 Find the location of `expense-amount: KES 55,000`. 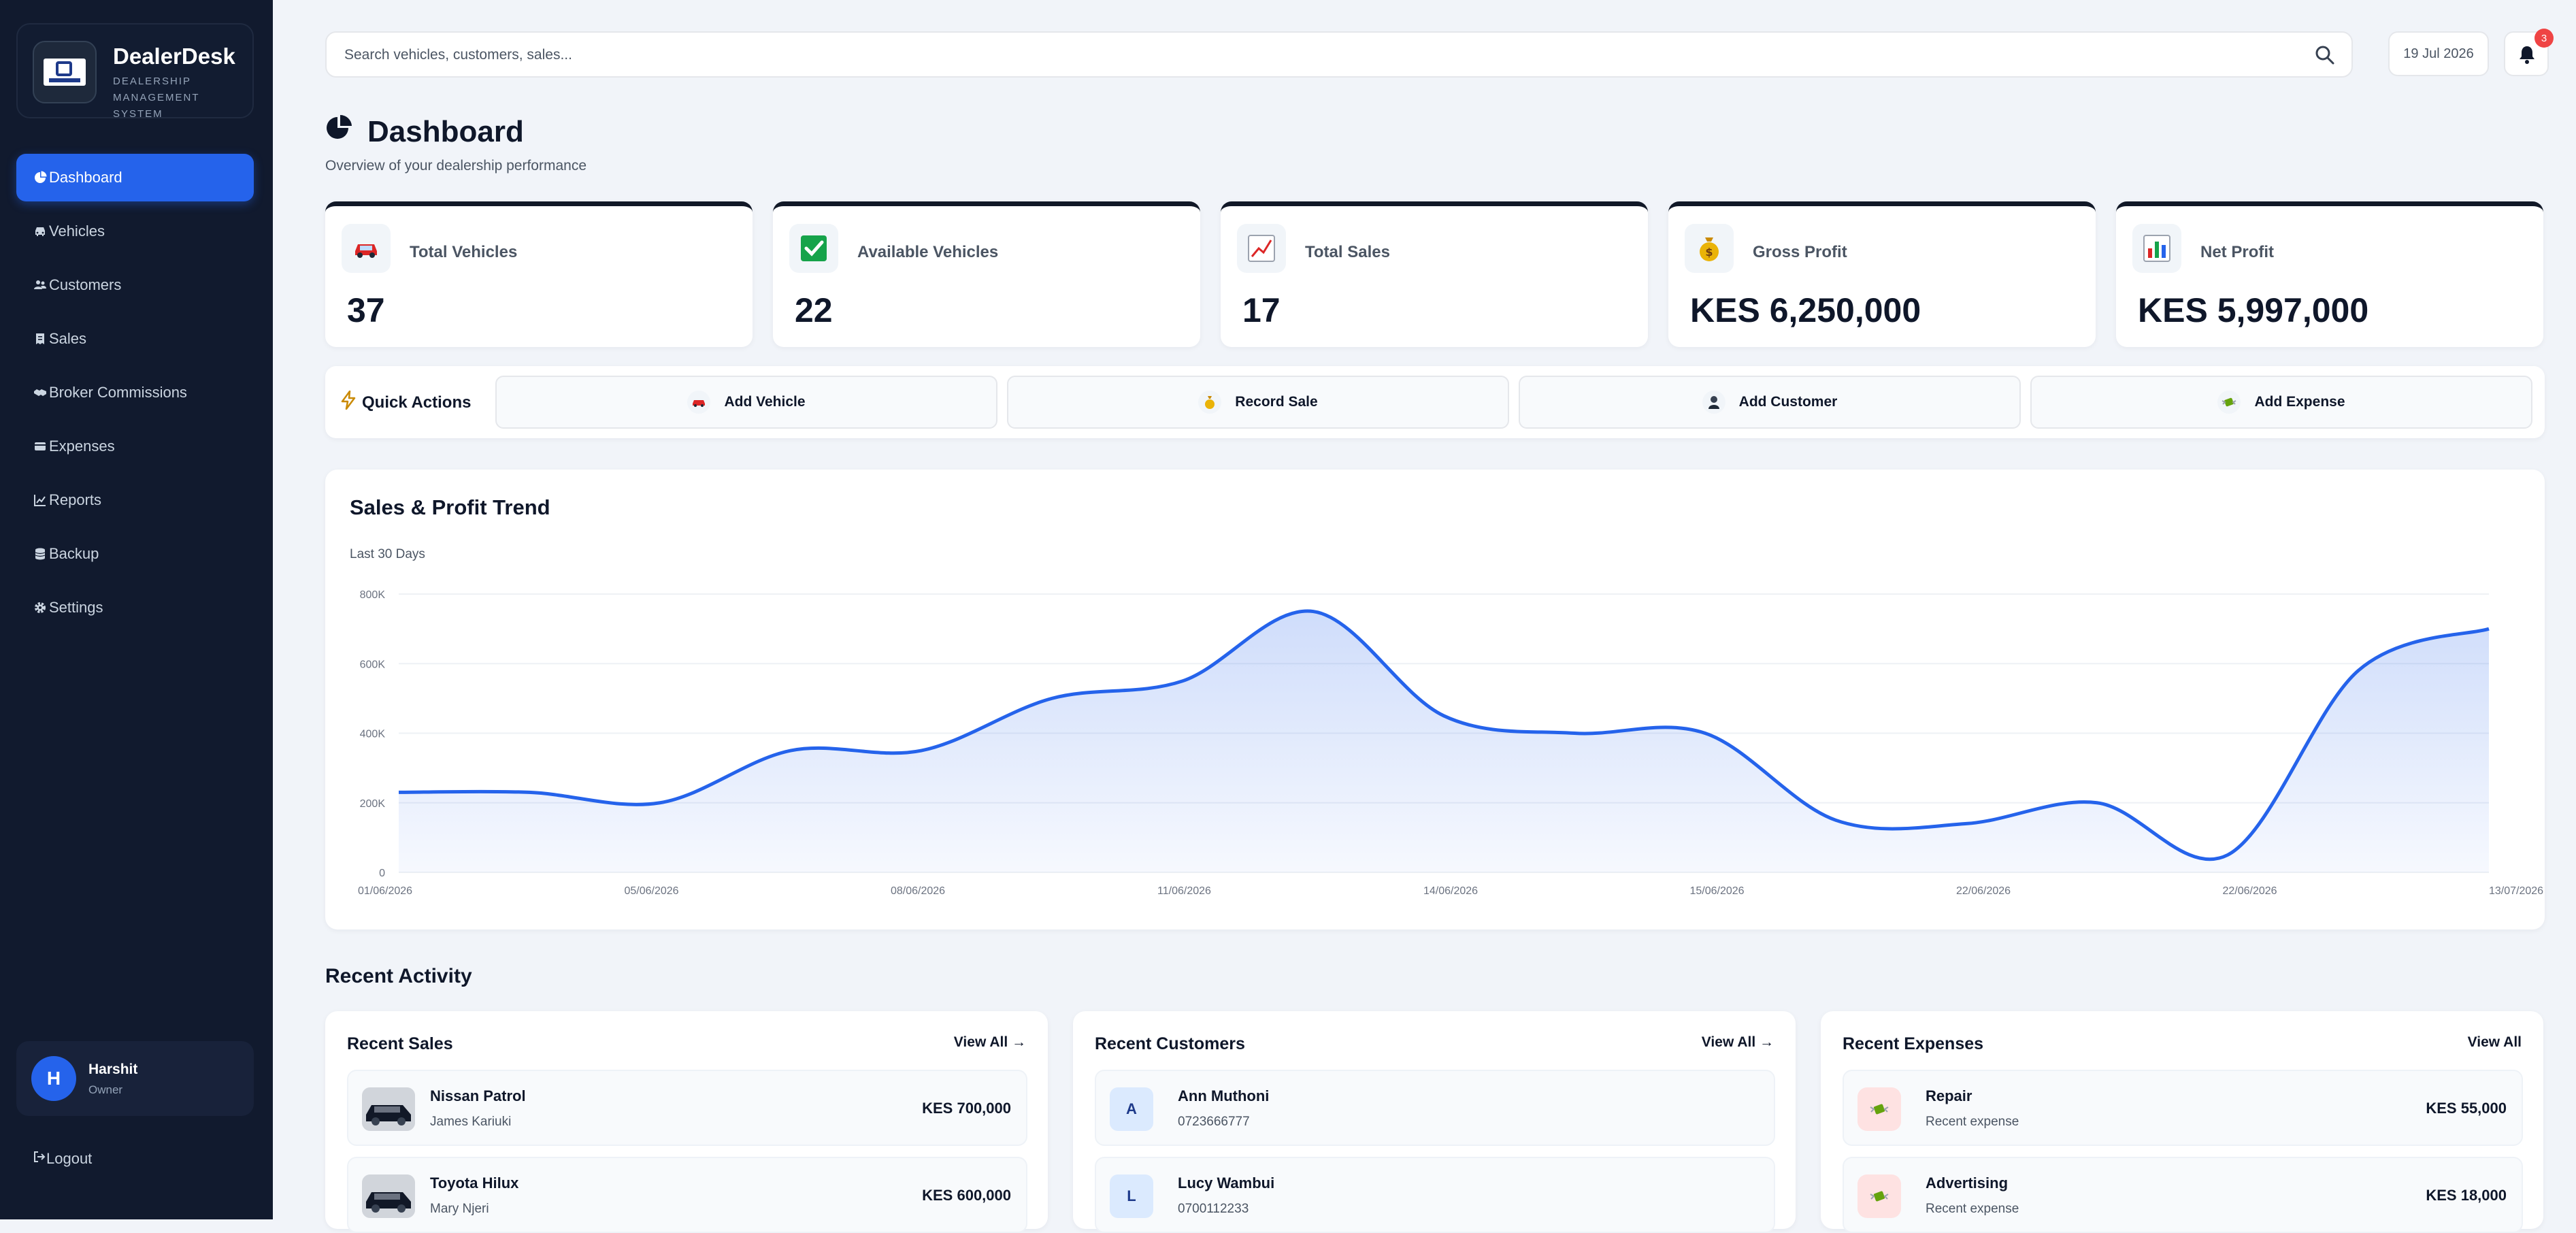

expense-amount: KES 55,000 is located at coordinates (2467, 1108).